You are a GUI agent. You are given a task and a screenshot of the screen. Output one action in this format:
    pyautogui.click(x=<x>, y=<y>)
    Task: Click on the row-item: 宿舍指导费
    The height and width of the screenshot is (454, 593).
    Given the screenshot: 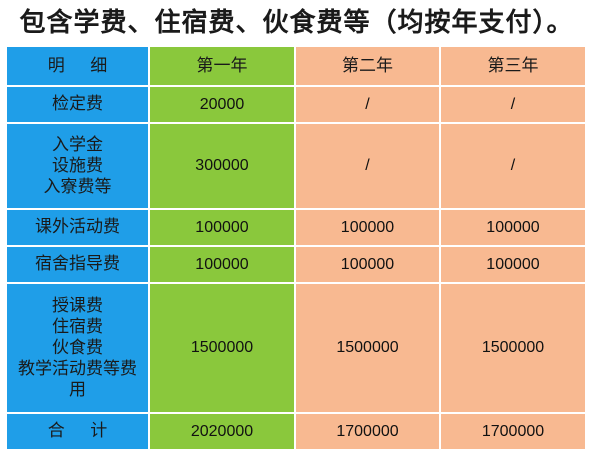 What is the action you would take?
    pyautogui.click(x=77, y=264)
    